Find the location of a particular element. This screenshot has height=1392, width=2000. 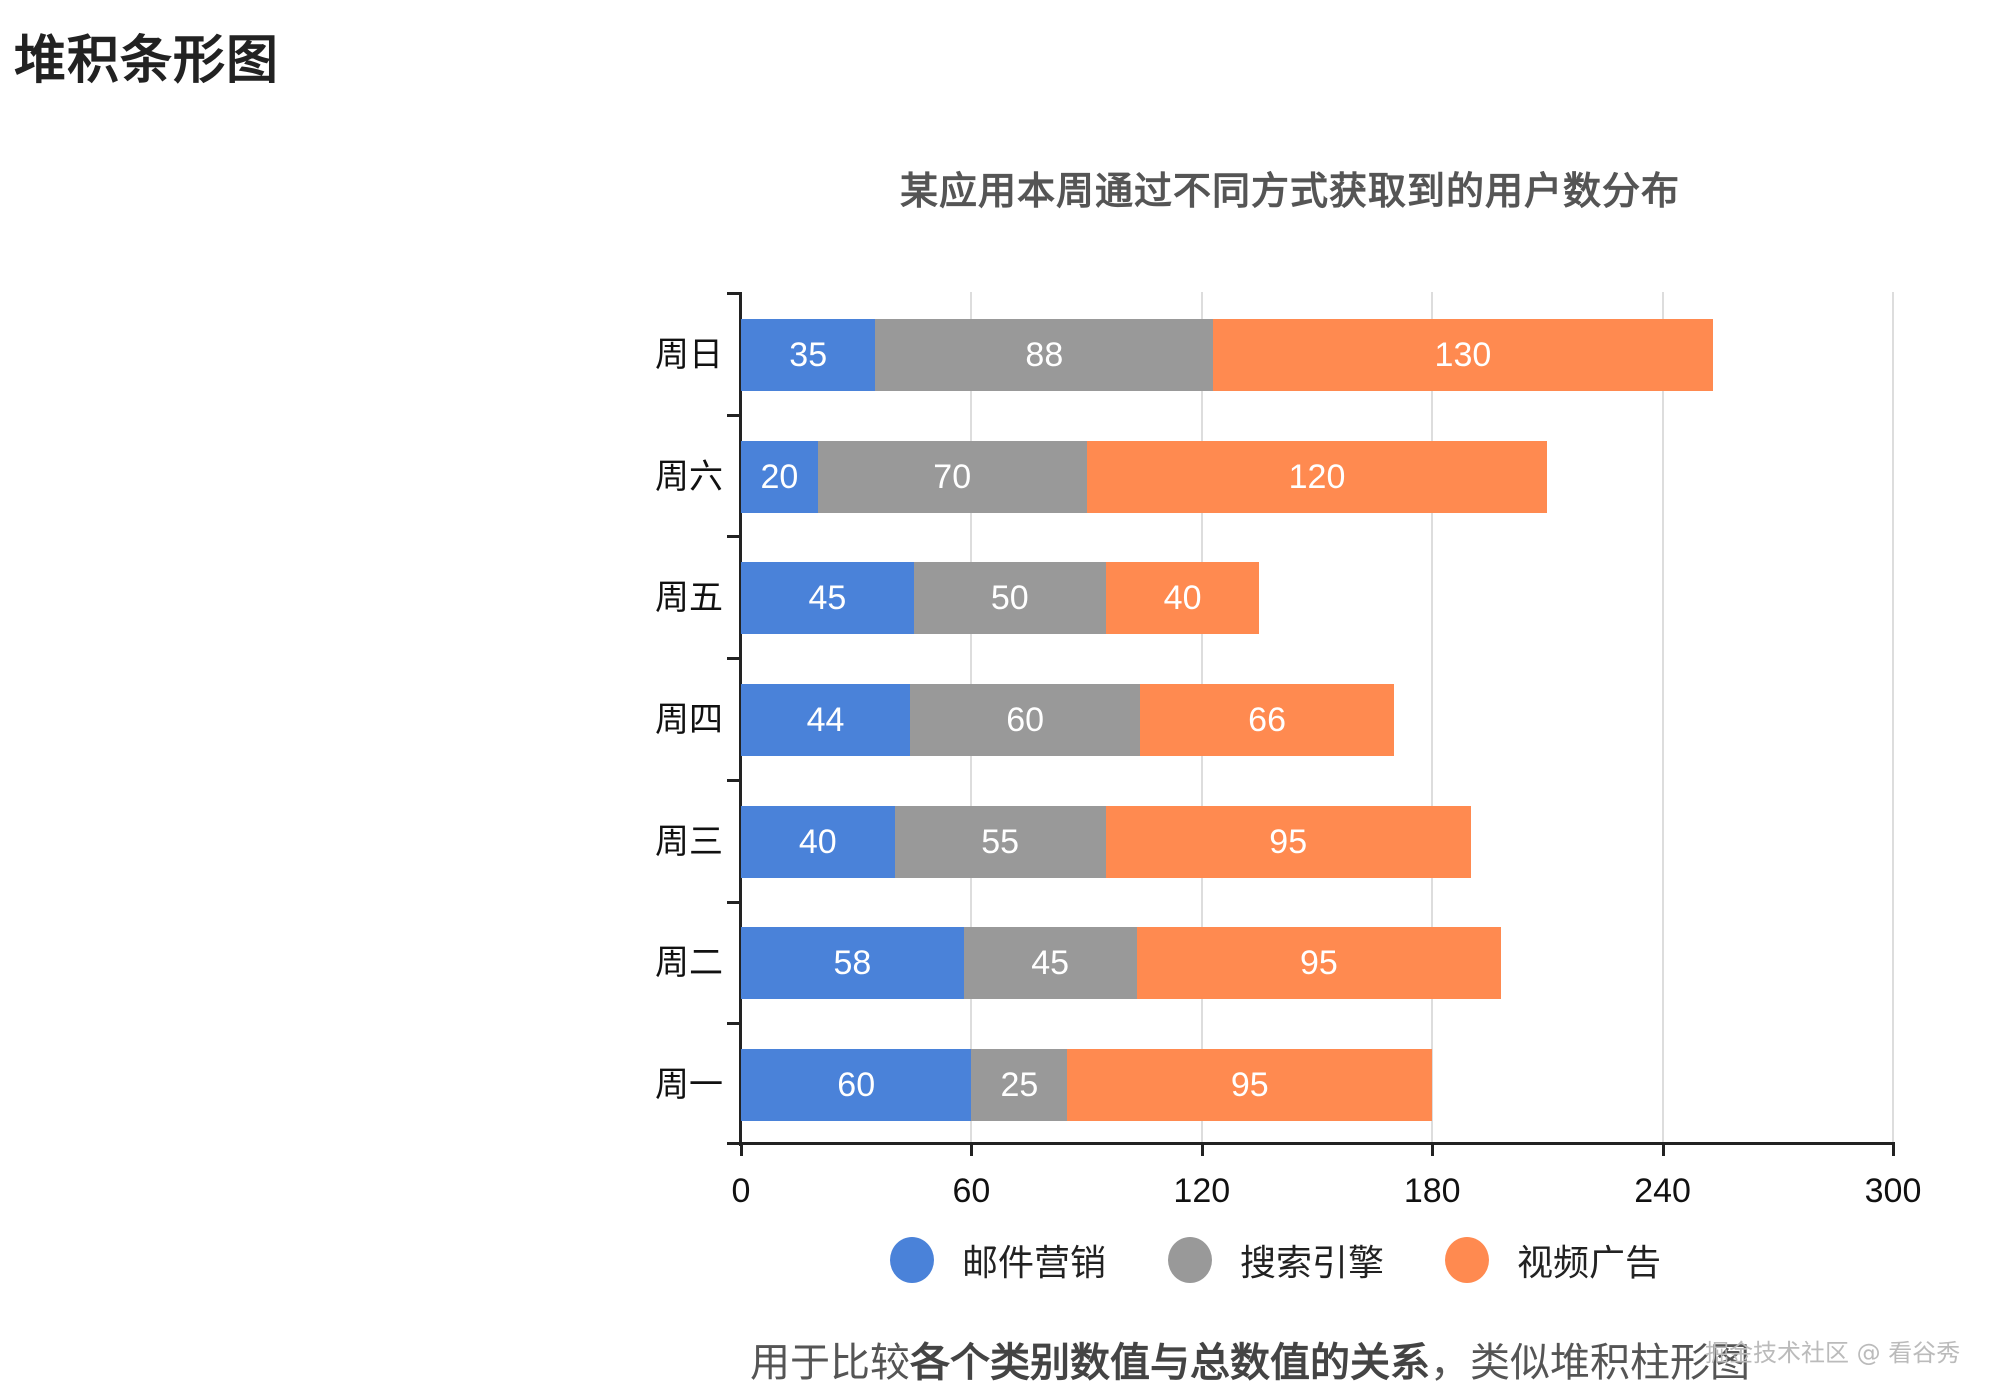

legend: 邮件营销 搜索引擎 视频广告 is located at coordinates (1000, 1260).